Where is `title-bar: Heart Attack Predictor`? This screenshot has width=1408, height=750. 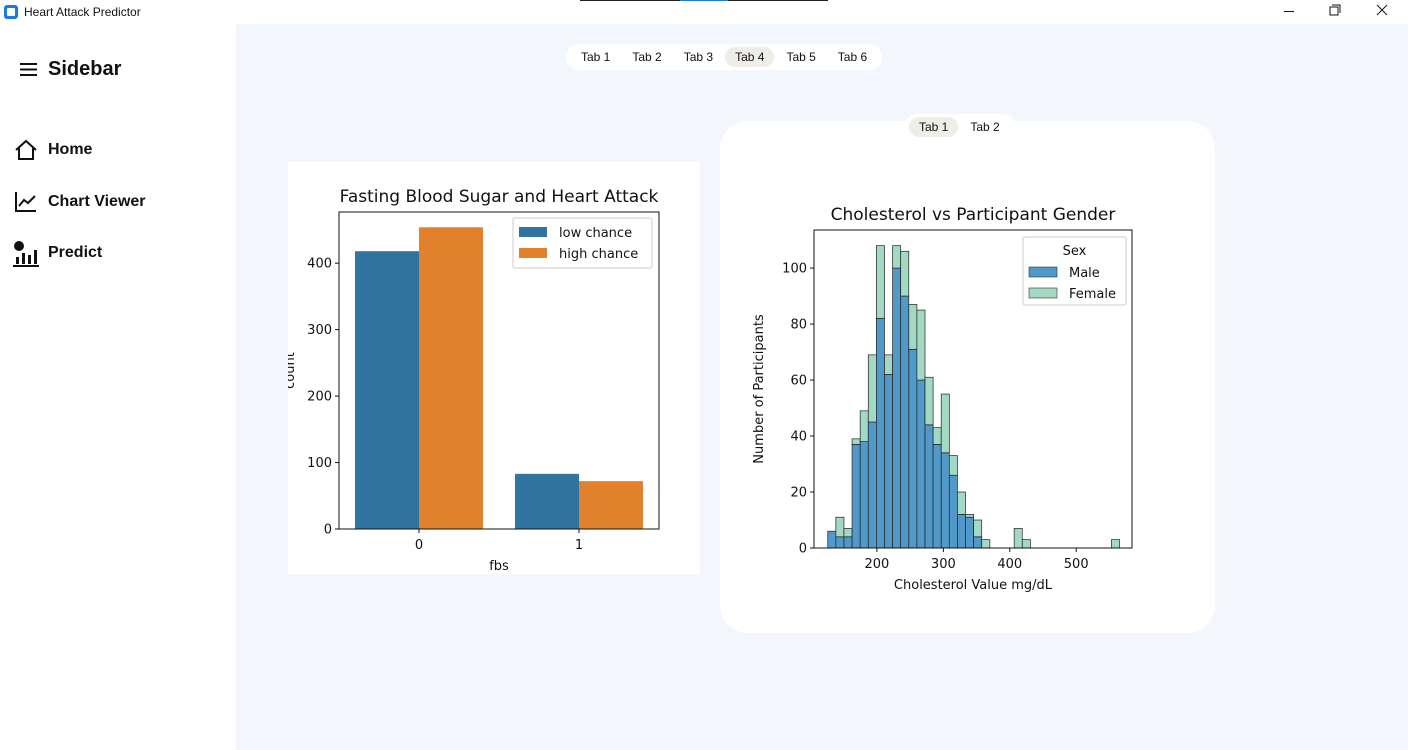 title-bar: Heart Attack Predictor is located at coordinates (704, 12).